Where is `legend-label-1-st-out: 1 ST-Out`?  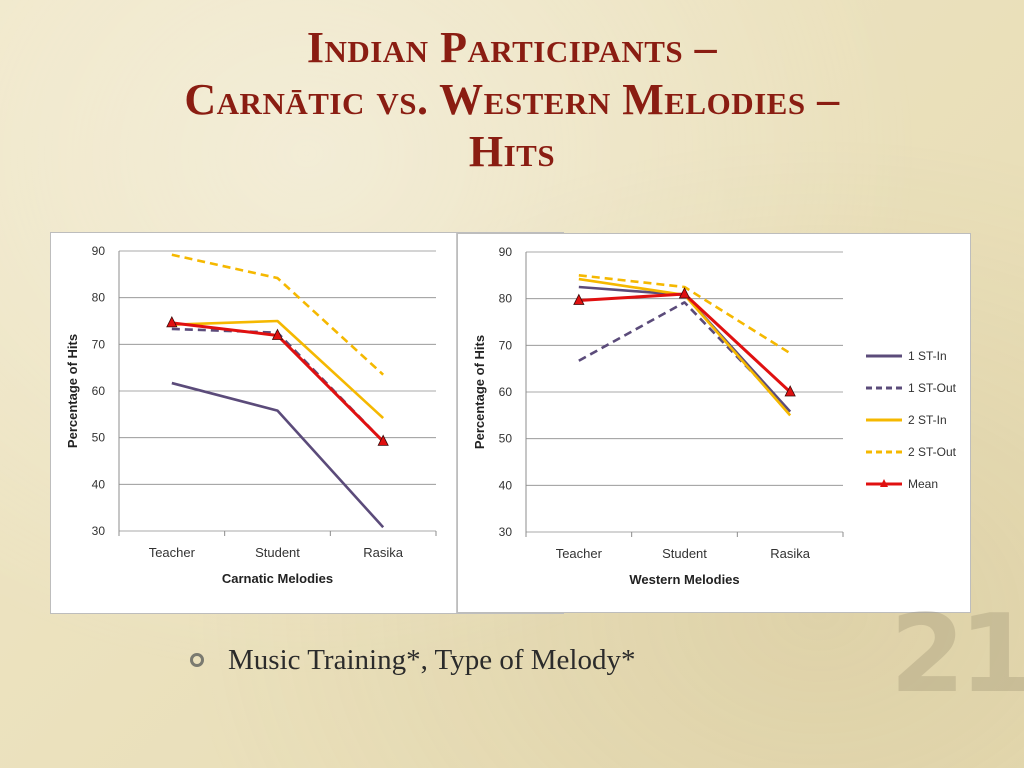
legend-label-1-st-out: 1 ST-Out is located at coordinates (932, 388).